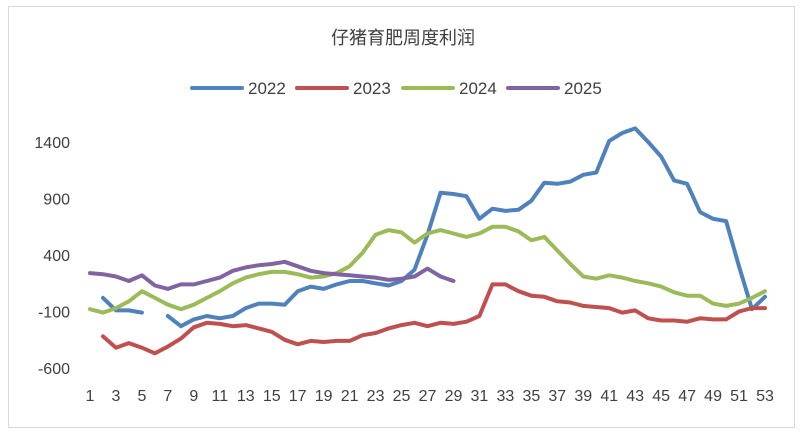 The height and width of the screenshot is (434, 803). What do you see at coordinates (193, 396) in the screenshot?
I see `x-tick-label: 9` at bounding box center [193, 396].